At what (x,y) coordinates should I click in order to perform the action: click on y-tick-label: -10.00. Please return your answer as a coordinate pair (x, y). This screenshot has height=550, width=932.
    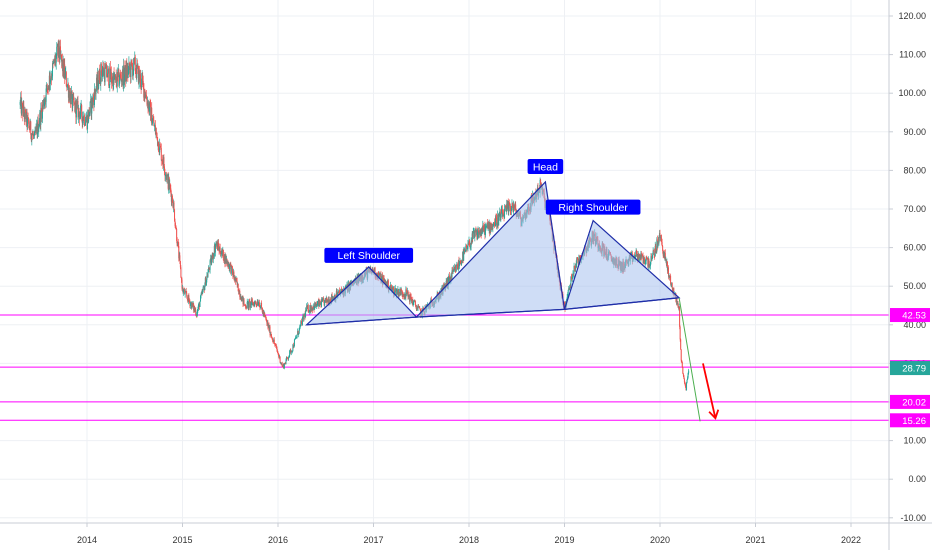
    Looking at the image, I should click on (913, 518).